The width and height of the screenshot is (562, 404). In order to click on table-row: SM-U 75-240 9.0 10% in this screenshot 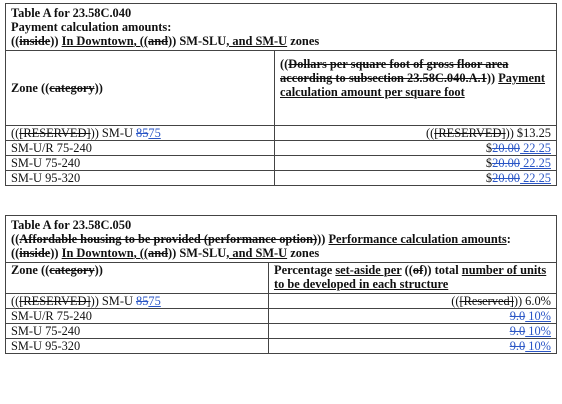, I will do `click(281, 331)`.